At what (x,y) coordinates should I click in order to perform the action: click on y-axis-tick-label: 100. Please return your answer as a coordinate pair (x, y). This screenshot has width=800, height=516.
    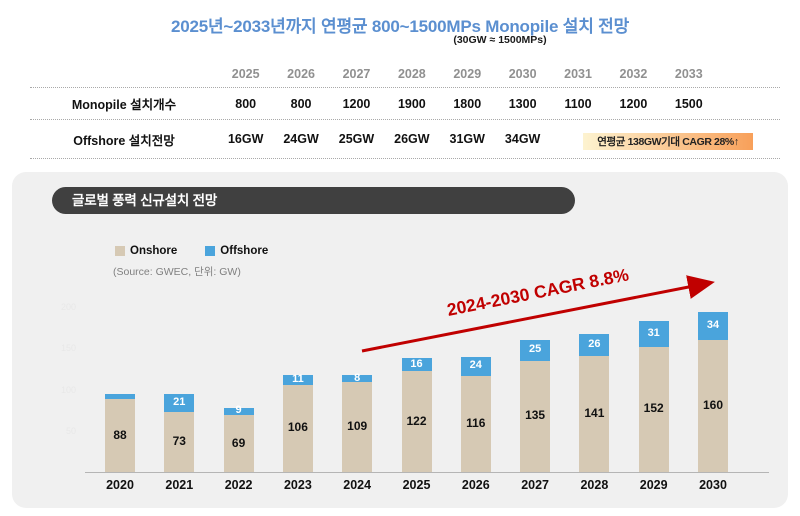
    Looking at the image, I should click on (68, 389).